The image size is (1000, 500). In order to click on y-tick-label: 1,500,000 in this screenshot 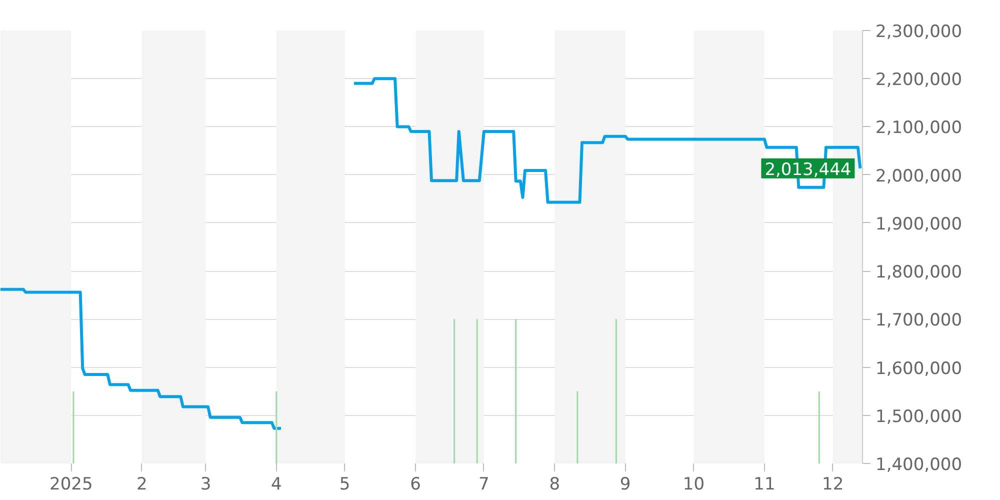, I will do `click(919, 416)`.